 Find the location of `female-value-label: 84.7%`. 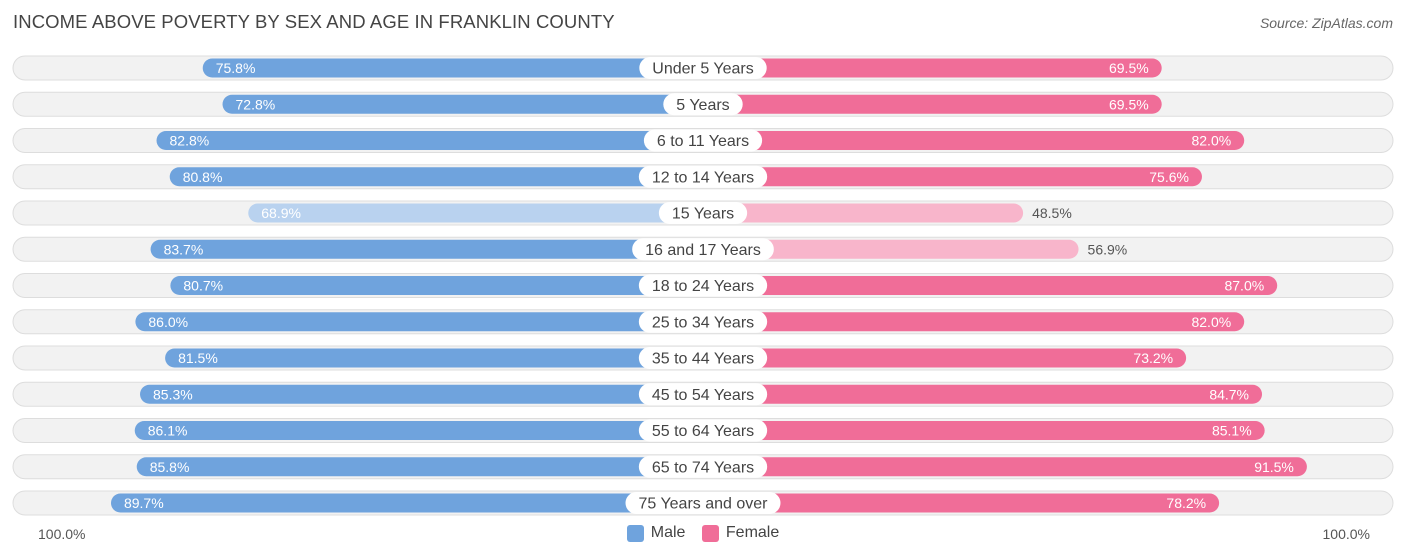

female-value-label: 84.7% is located at coordinates (1229, 394).